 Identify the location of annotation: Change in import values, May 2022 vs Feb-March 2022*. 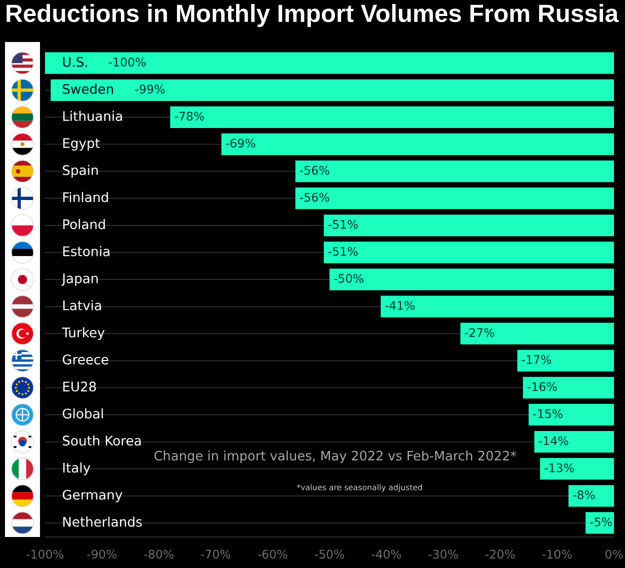
(335, 457).